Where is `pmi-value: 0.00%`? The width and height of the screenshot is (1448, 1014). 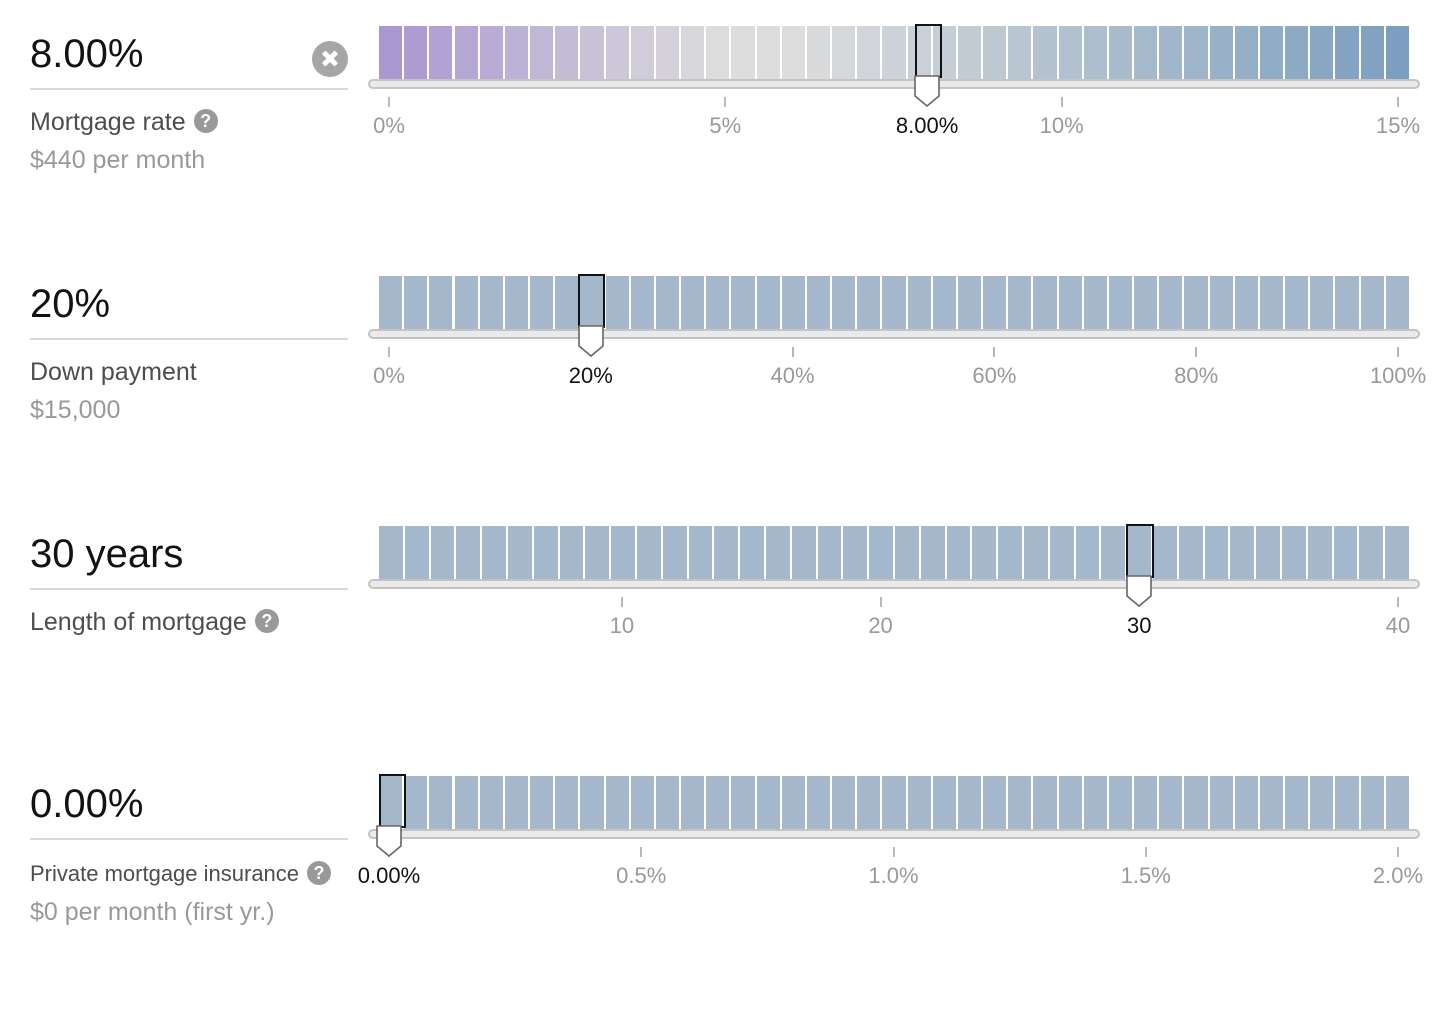
pmi-value: 0.00% is located at coordinates (87, 804).